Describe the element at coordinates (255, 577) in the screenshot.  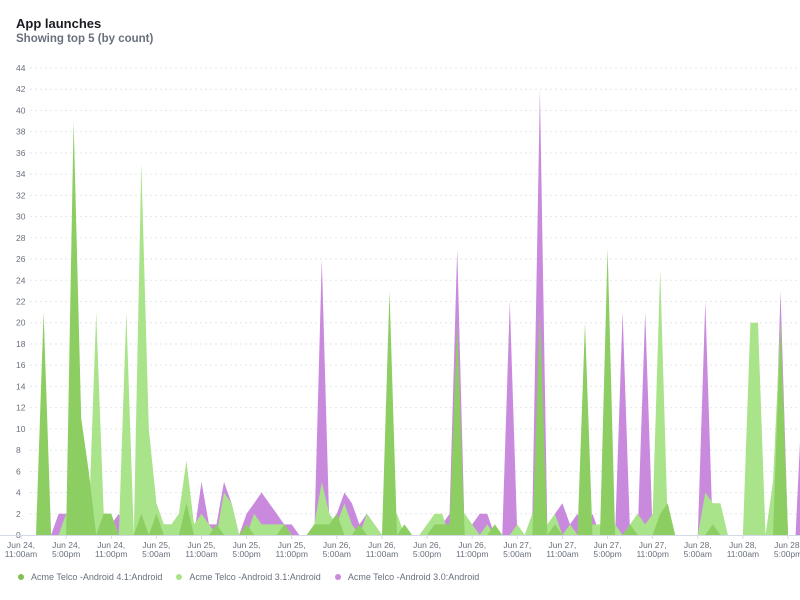
I see `legend-label: Acme Telco -Android 3.1:Android` at that location.